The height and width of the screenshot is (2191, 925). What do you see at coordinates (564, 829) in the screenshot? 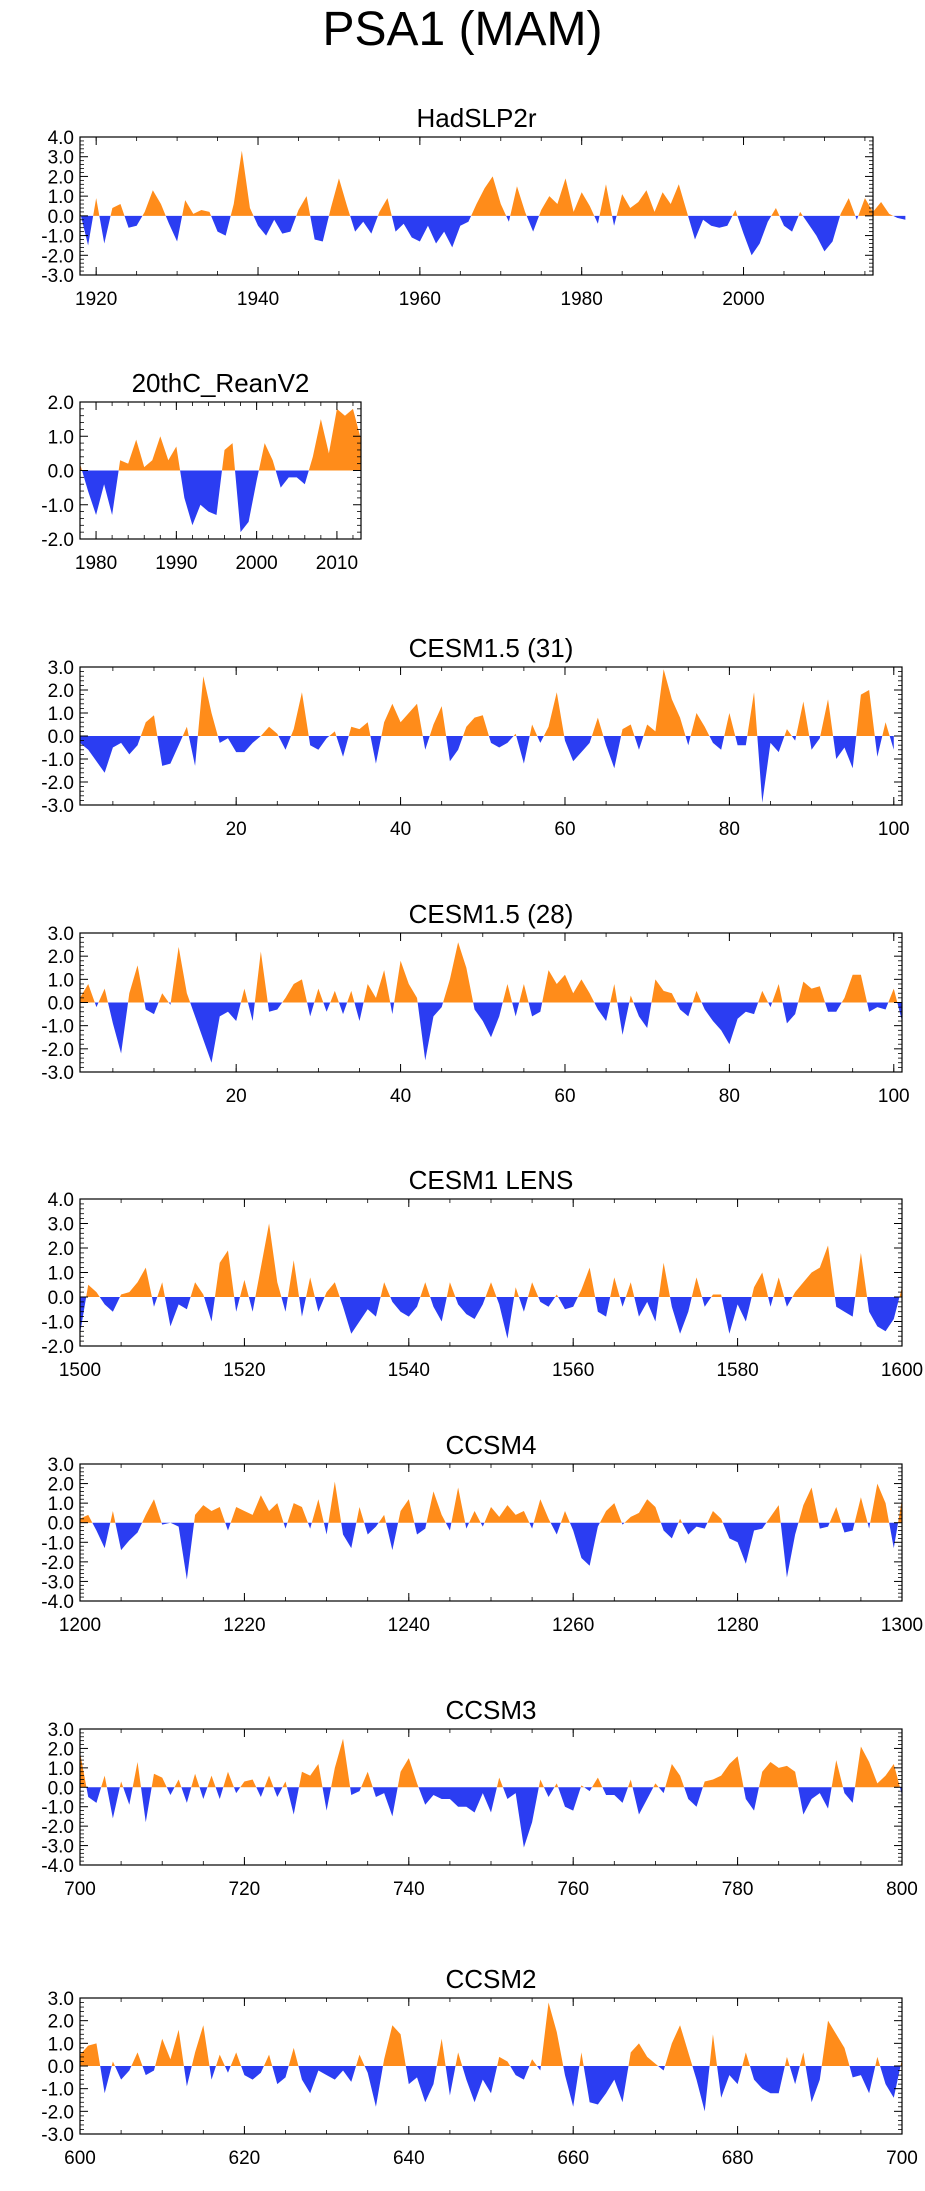
I see `x-tick-label: 60` at bounding box center [564, 829].